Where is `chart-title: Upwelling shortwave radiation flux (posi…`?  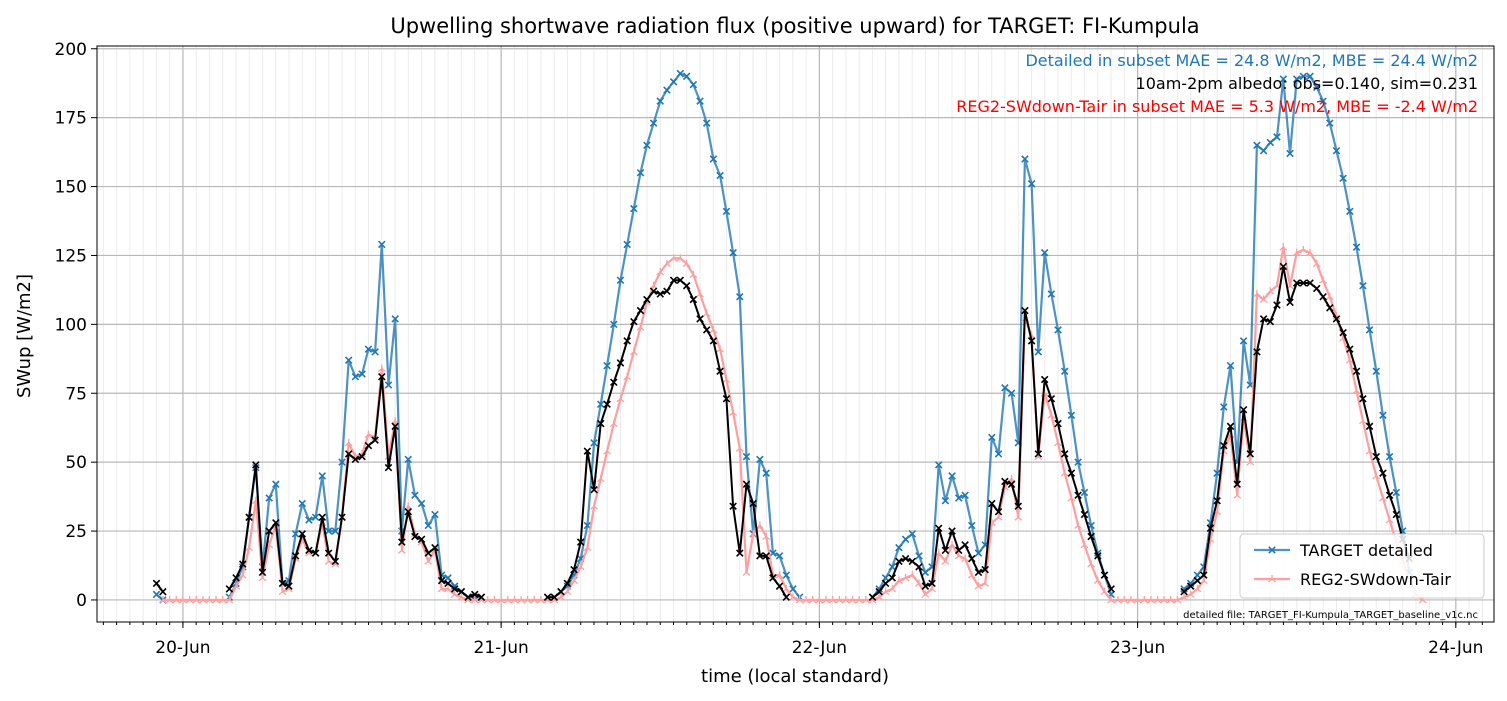
chart-title: Upwelling shortwave radiation flux (posi… is located at coordinates (794, 26).